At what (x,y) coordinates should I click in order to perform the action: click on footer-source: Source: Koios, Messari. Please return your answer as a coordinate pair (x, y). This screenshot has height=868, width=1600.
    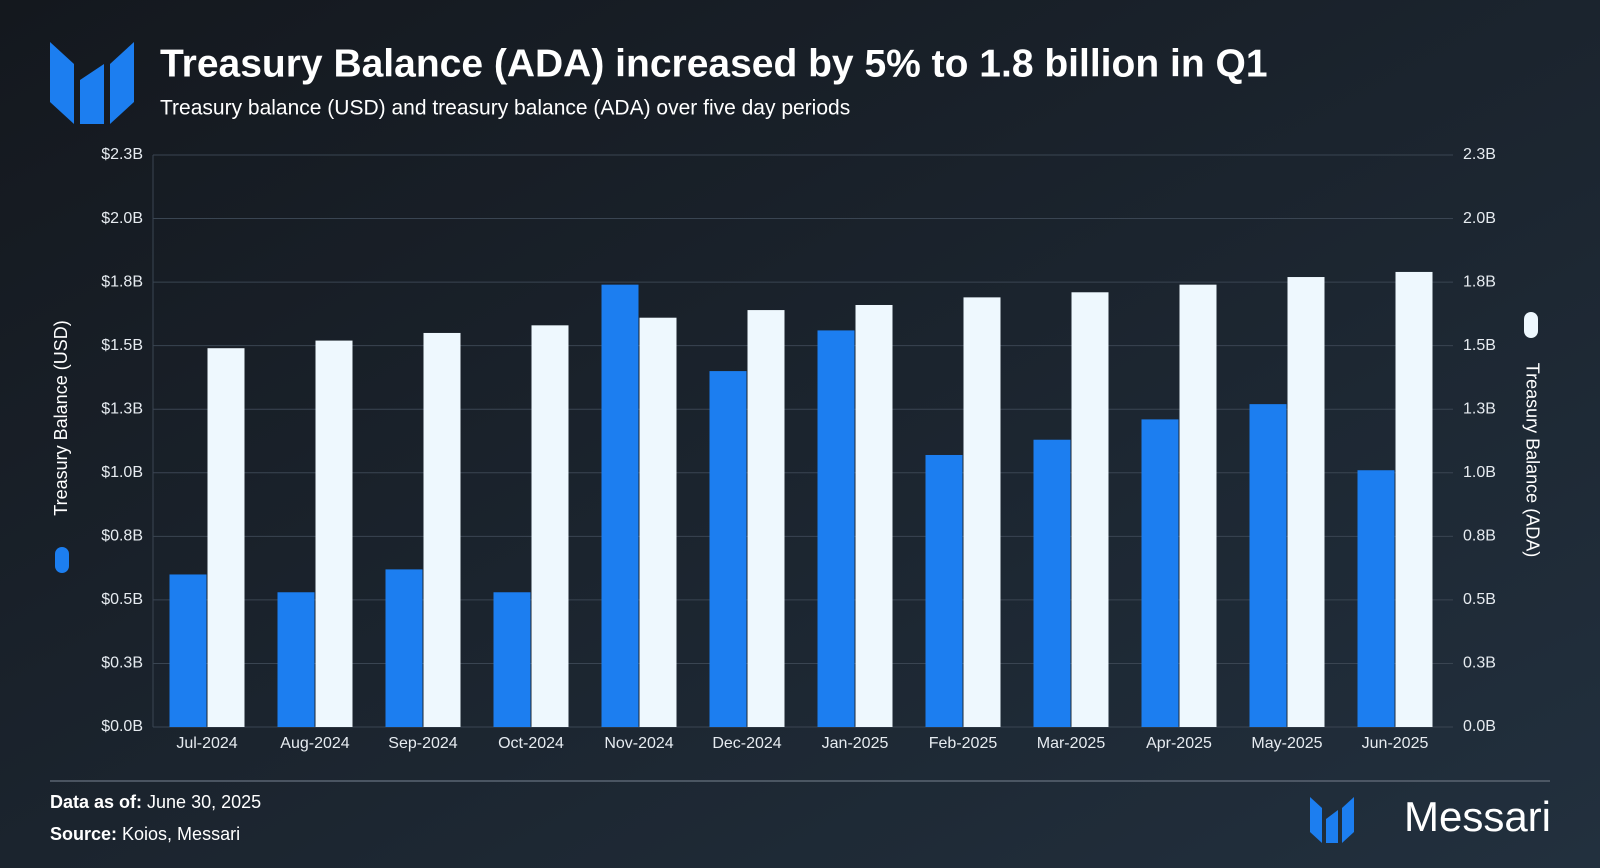
    Looking at the image, I should click on (145, 834).